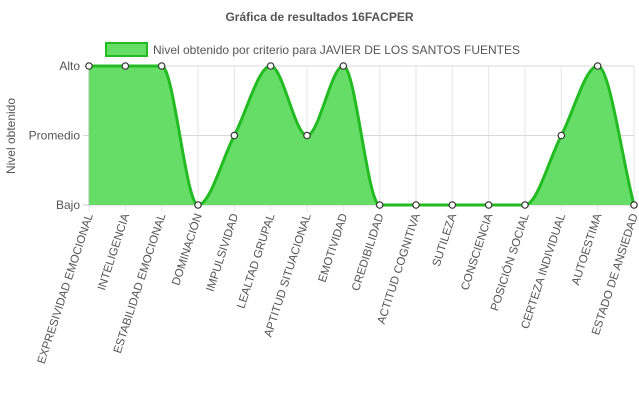 The height and width of the screenshot is (411, 639). Describe the element at coordinates (114, 252) in the screenshot. I see `x-tick-label: INTELIGENCIA` at that location.